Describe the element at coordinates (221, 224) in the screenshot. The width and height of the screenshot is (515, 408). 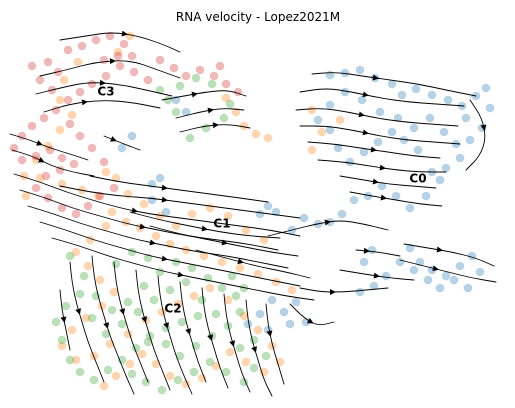
I see `cluster-label-c1: C1` at that location.